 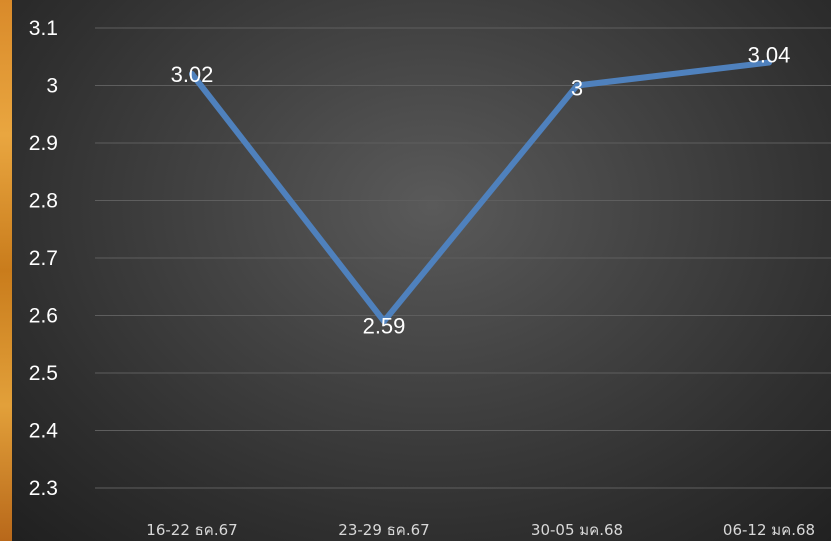 What do you see at coordinates (52, 86) in the screenshot?
I see `y-tick-label: 3` at bounding box center [52, 86].